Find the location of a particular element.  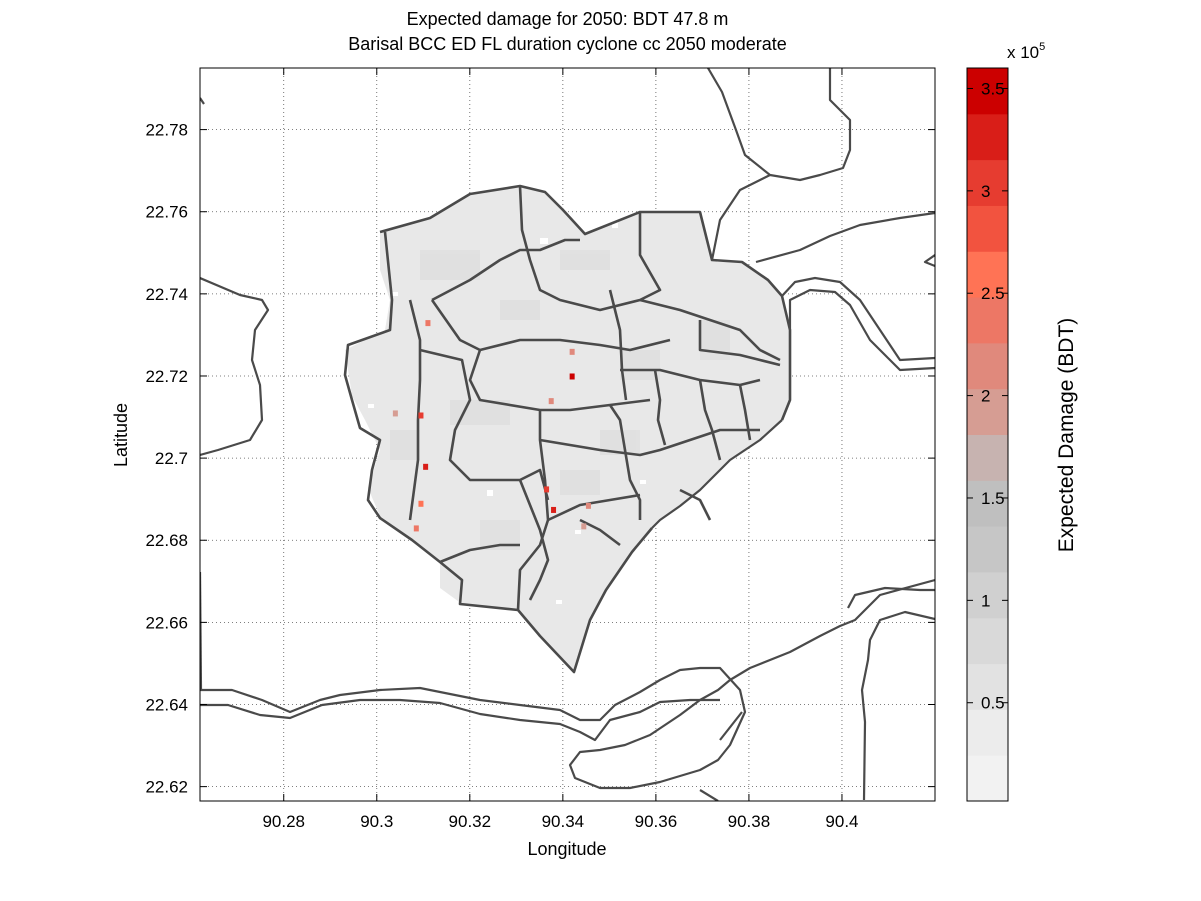

x-tick-label: 90.38 is located at coordinates (749, 821).